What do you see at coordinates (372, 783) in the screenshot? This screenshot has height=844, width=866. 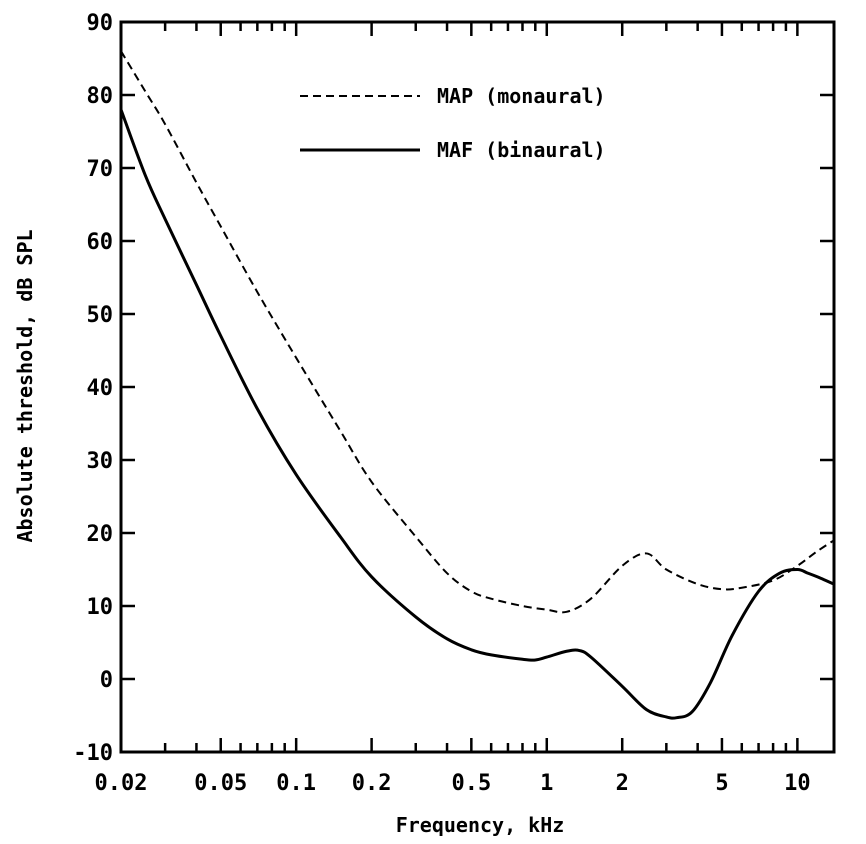 I see `x-tick-label: 0.2` at bounding box center [372, 783].